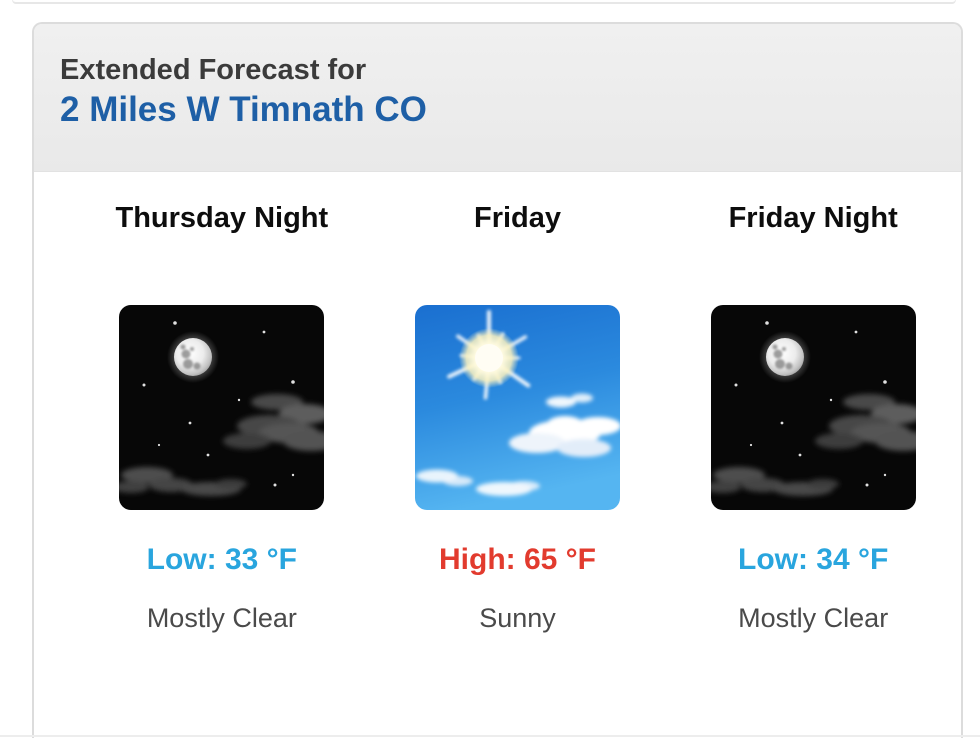 The height and width of the screenshot is (738, 980). What do you see at coordinates (518, 560) in the screenshot?
I see `temperature-label: High: 65 °F` at bounding box center [518, 560].